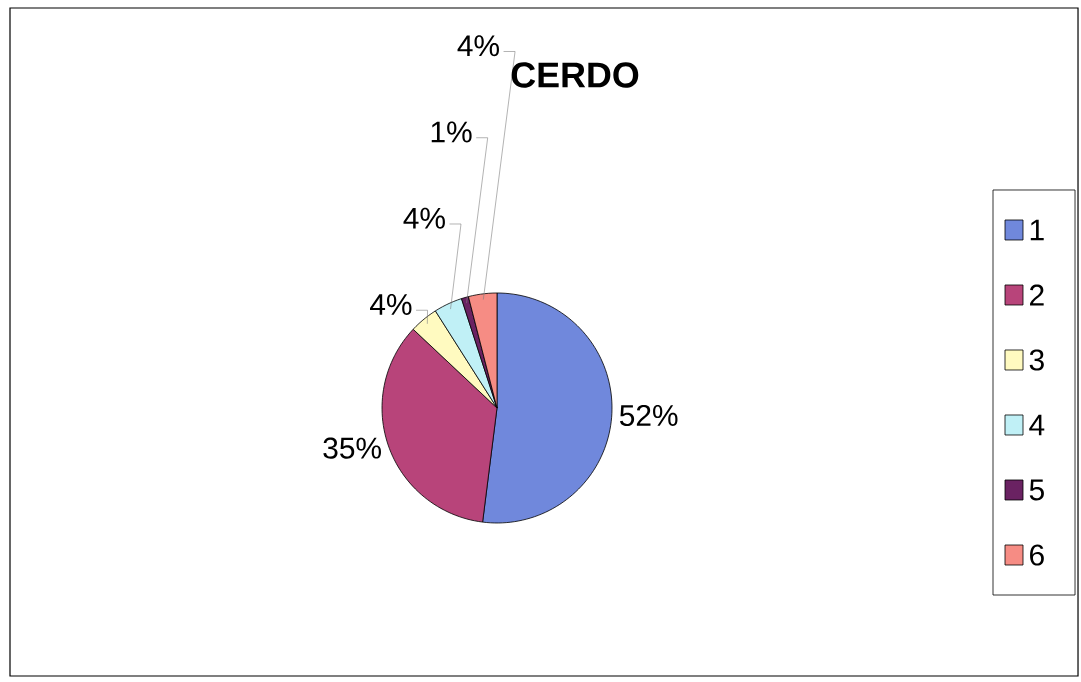 This screenshot has height=682, width=1081. Describe the element at coordinates (1037, 230) in the screenshot. I see `legend-label: 1` at that location.